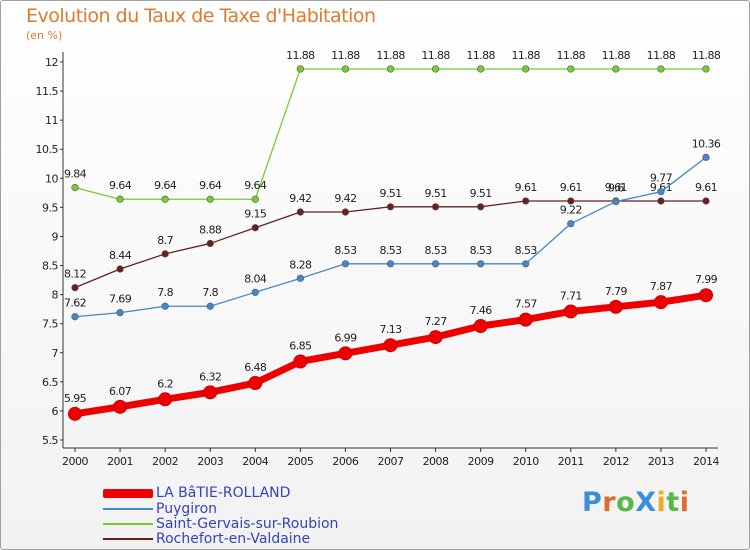 The height and width of the screenshot is (550, 750). I want to click on y-tick-label: 7, so click(55, 353).